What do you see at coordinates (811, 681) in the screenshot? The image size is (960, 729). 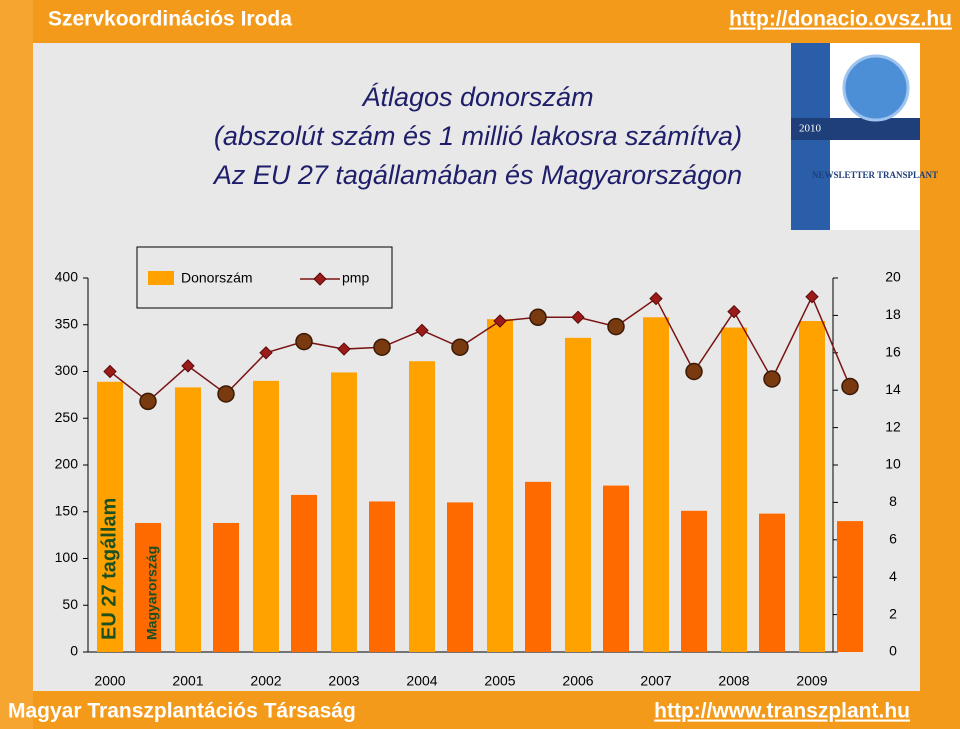 I see `x-tick-label: 2009` at bounding box center [811, 681].